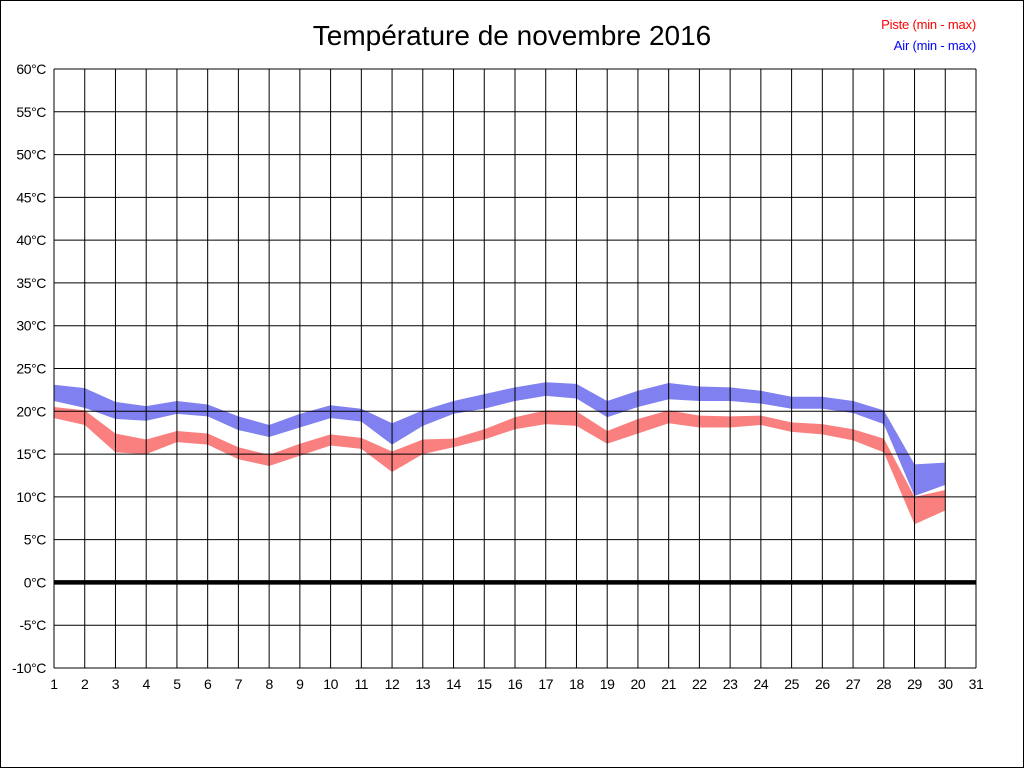 This screenshot has height=768, width=1024. What do you see at coordinates (31, 197) in the screenshot?
I see `y-tick-label: 45°C` at bounding box center [31, 197].